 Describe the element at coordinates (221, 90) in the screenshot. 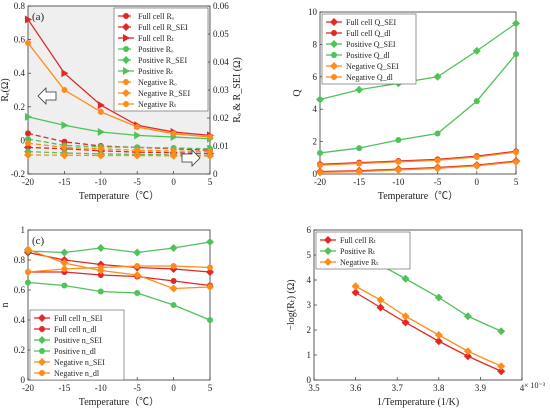

I see `y-right-tick-label: 0.03` at that location.